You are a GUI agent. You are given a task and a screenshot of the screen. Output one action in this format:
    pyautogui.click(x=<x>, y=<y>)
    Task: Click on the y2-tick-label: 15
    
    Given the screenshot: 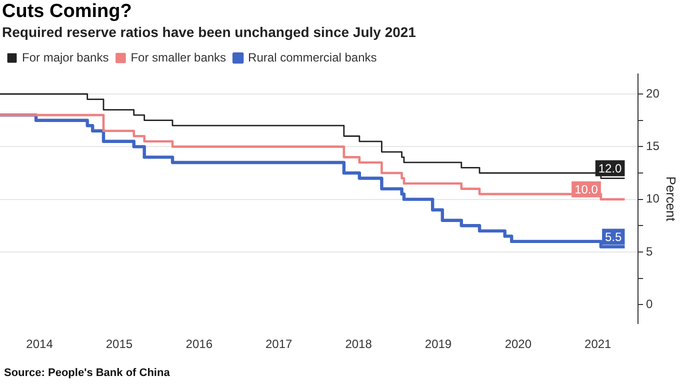 What is the action you would take?
    pyautogui.click(x=653, y=145)
    